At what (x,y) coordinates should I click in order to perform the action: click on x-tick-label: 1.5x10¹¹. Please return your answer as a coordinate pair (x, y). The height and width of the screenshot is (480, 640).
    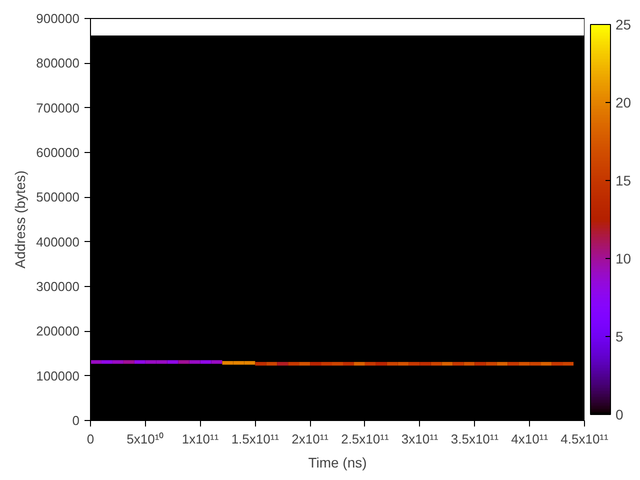
    Looking at the image, I should click on (255, 439).